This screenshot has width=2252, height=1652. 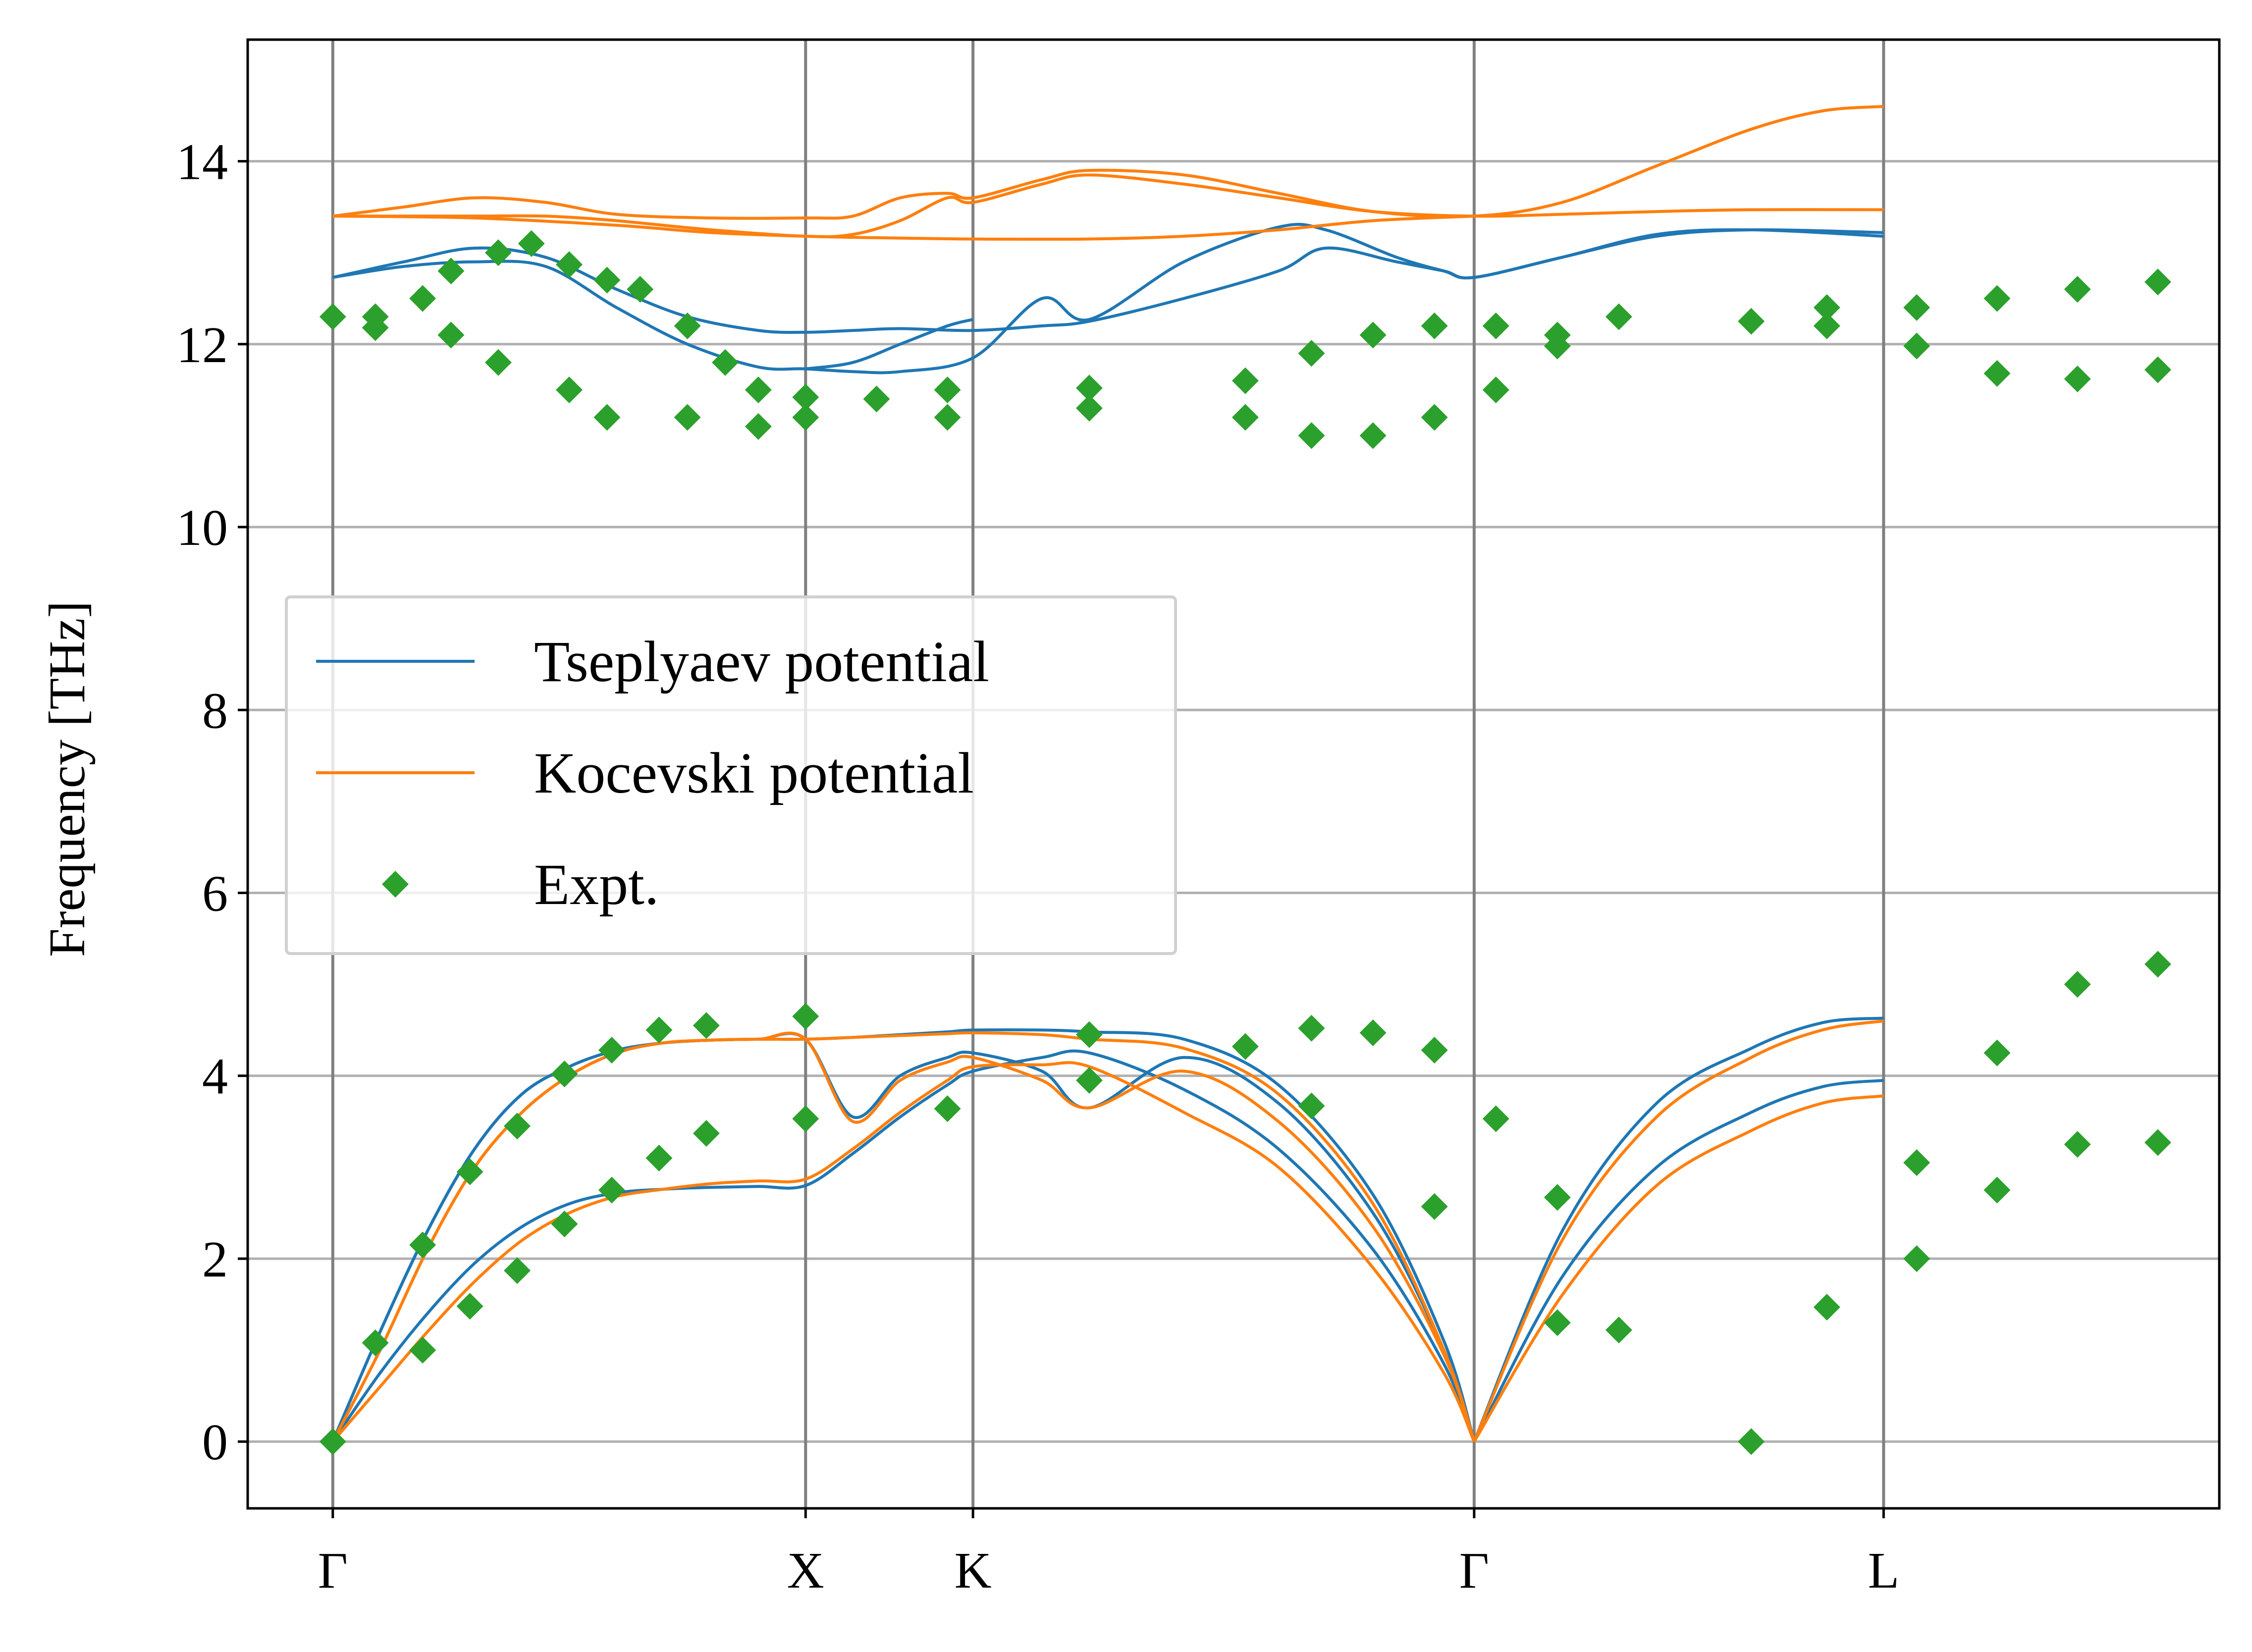 I want to click on x-tick-label: X, so click(x=805, y=1570).